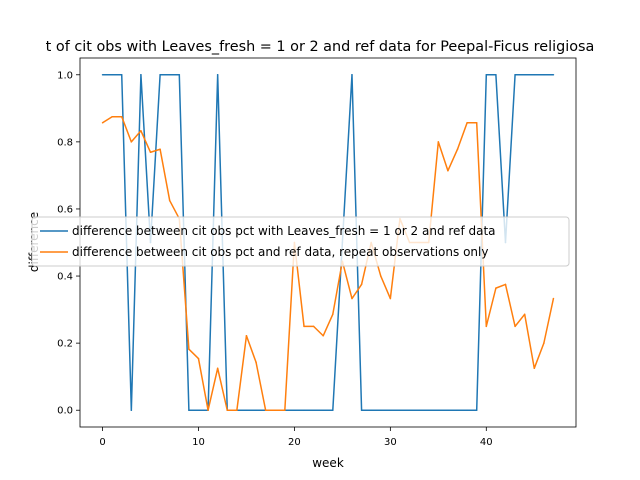  I want to click on x-tick-label: 30, so click(390, 442).